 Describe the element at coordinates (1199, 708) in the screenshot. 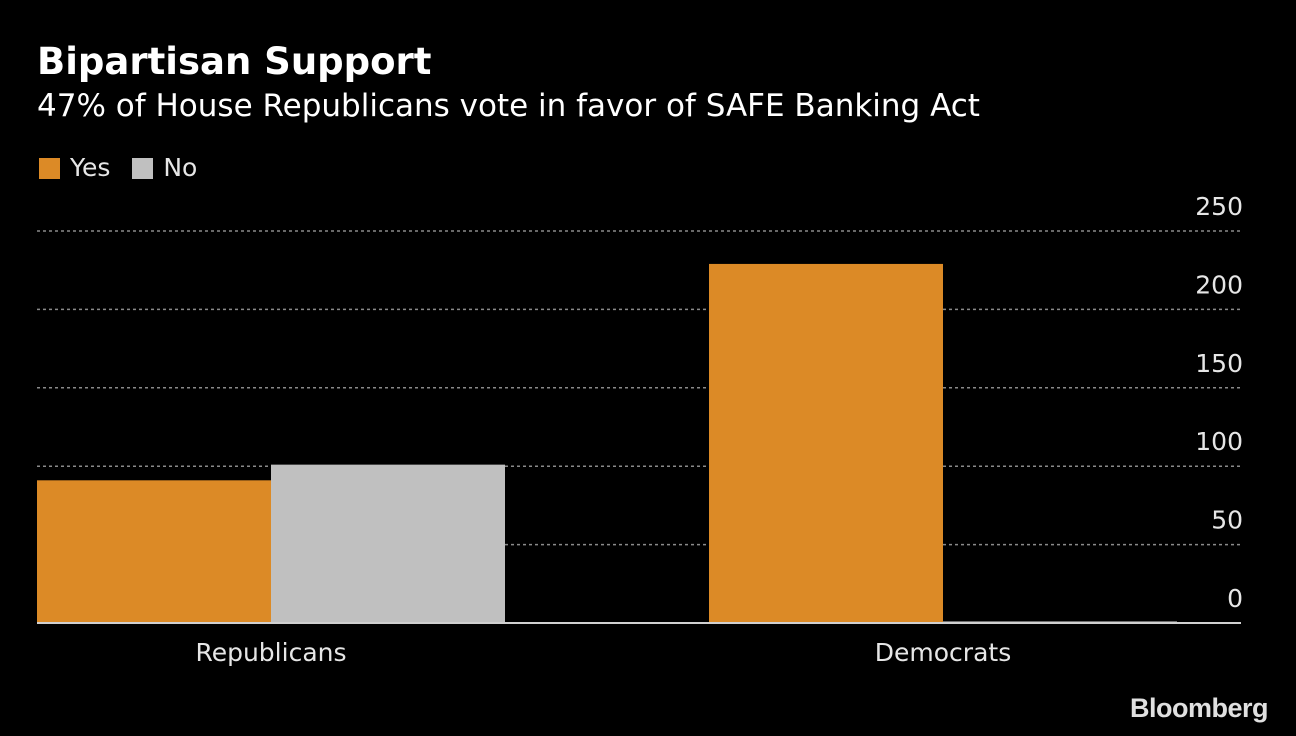

I see `bloomberg-logo: Bloomberg` at that location.